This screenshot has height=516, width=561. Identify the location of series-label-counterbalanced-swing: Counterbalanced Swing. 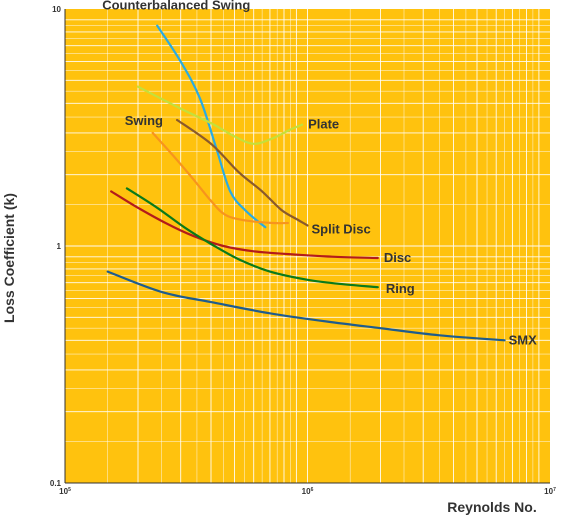
(176, 6).